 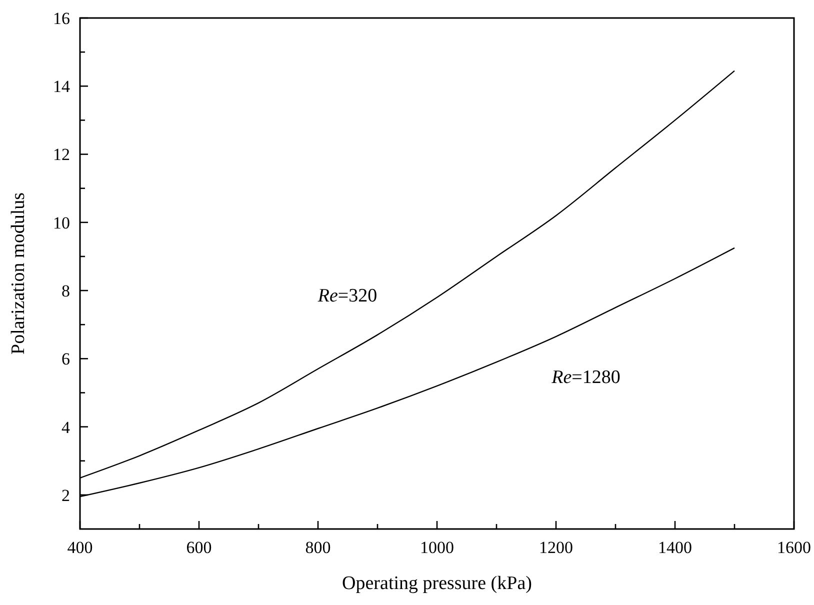 What do you see at coordinates (66, 427) in the screenshot?
I see `y-tick-label: 4` at bounding box center [66, 427].